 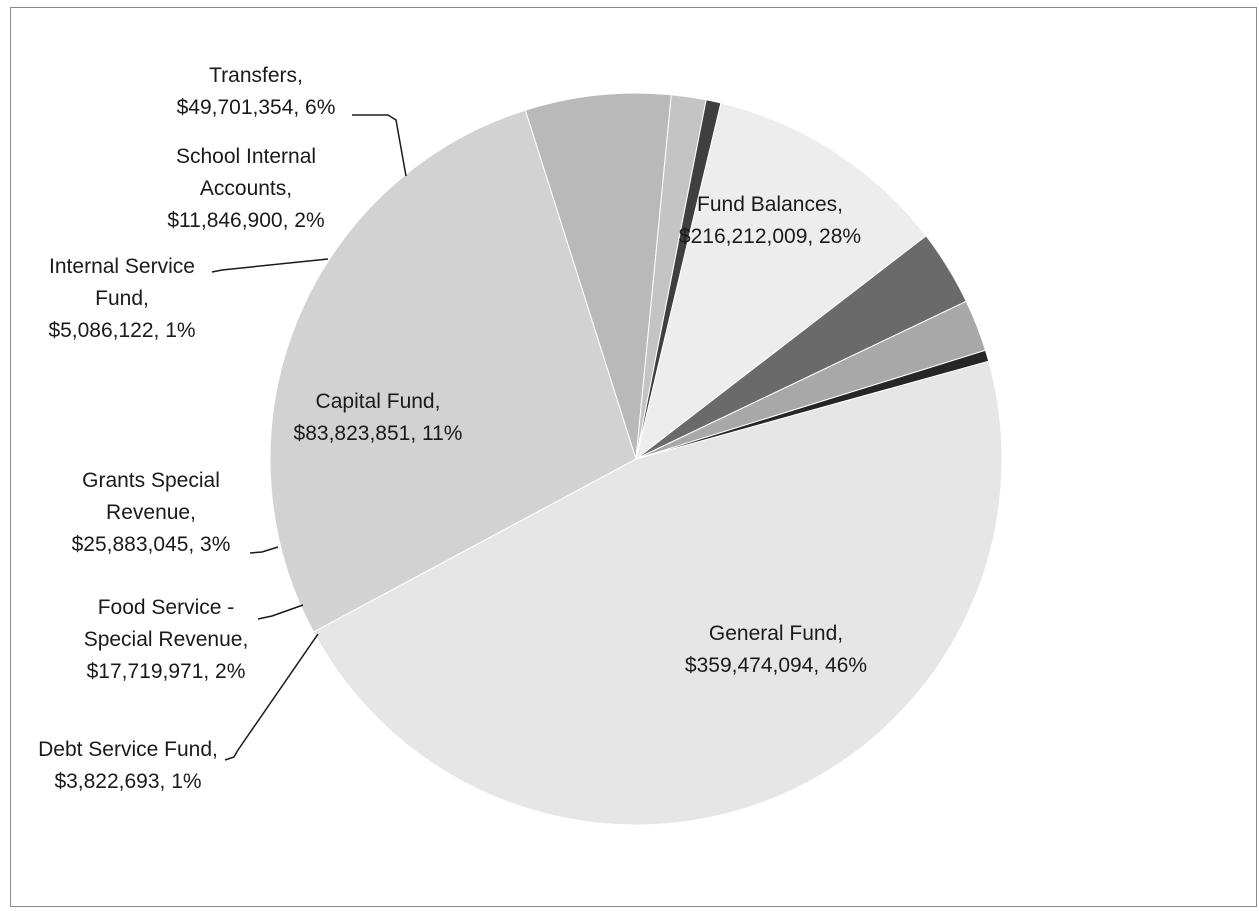 I want to click on slice-label-grants-special-revenue: Grants Special Revenue, $25,883,045, 3%, so click(x=151, y=512).